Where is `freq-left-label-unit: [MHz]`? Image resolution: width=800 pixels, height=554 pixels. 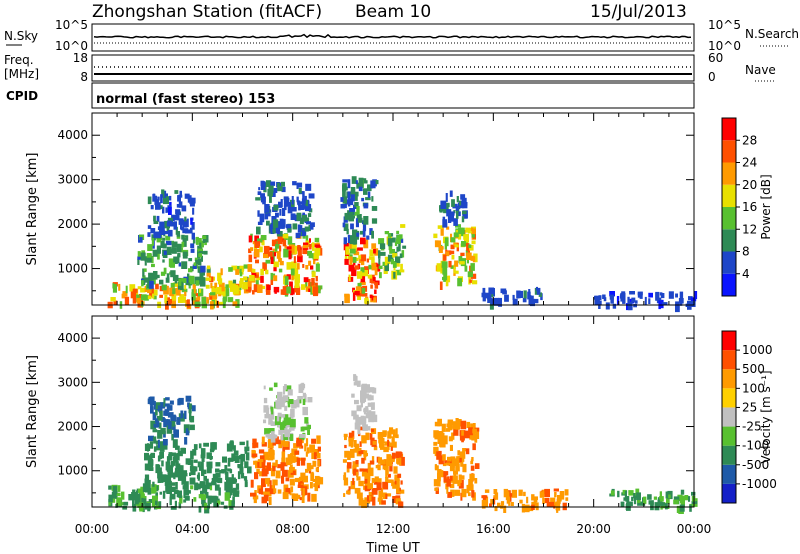
freq-left-label-unit: [MHz] is located at coordinates (21, 74).